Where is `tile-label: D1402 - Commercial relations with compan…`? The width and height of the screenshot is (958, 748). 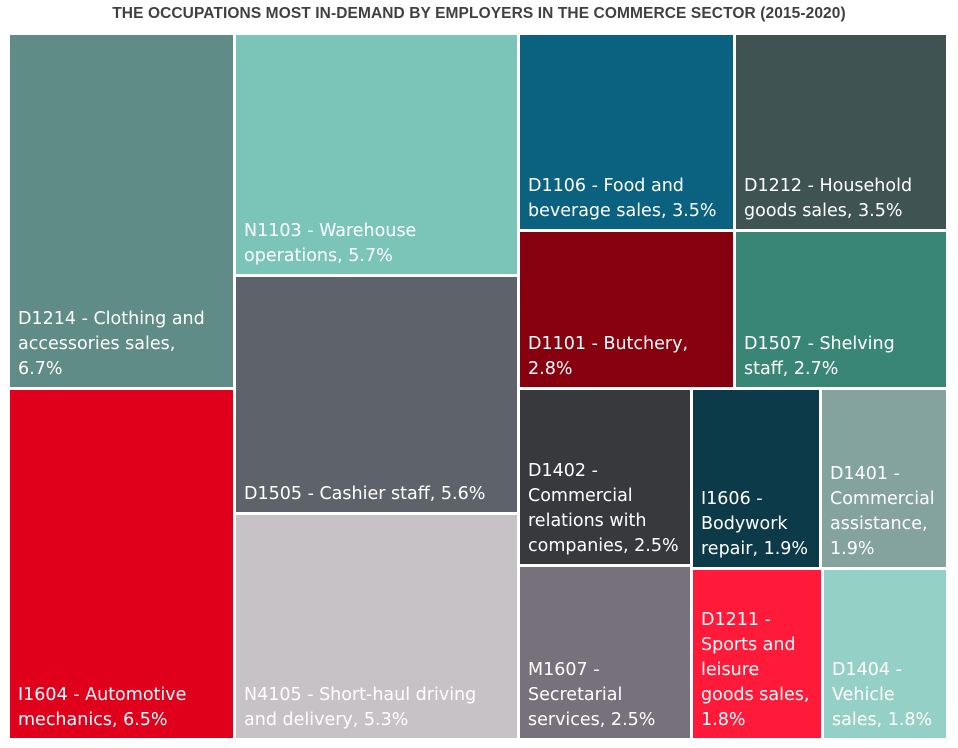
tile-label: D1402 - Commercial relations with compan… is located at coordinates (603, 508).